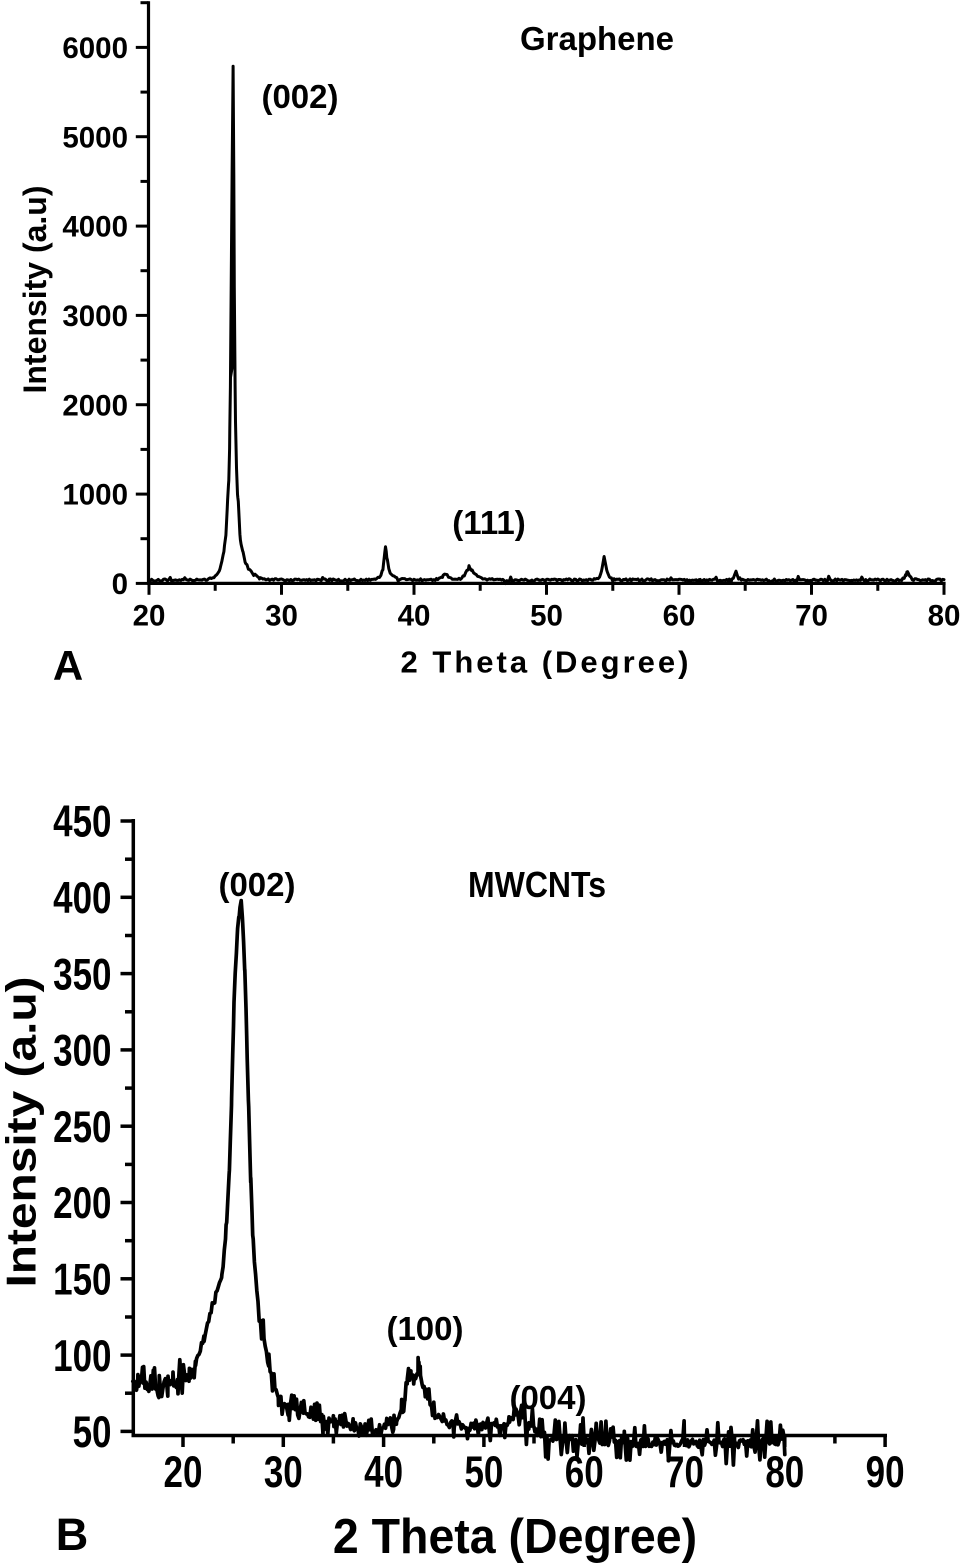  I want to click on svg-text: MWCNTs, so click(537, 885).